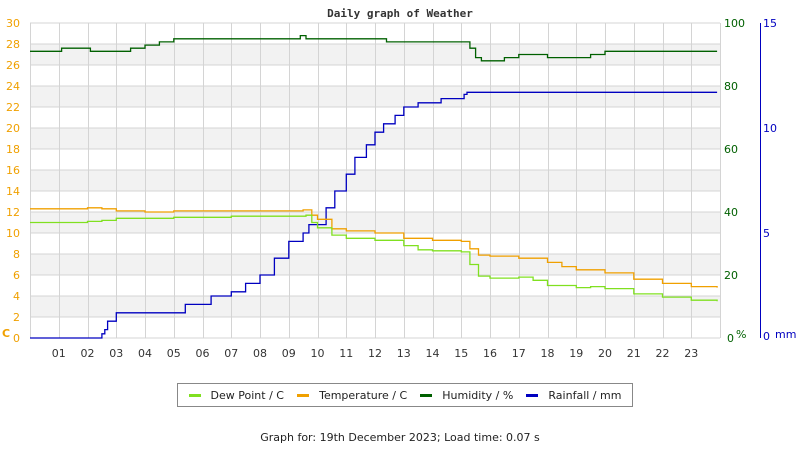 The width and height of the screenshot is (800, 450). Describe the element at coordinates (145, 353) in the screenshot. I see `svg-text: 04` at that location.